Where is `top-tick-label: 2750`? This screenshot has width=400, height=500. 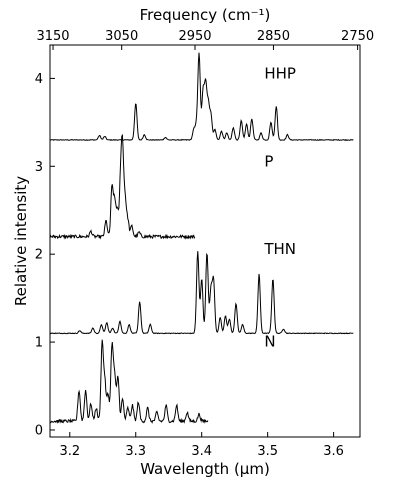 top-tick-label: 2750 is located at coordinates (357, 36).